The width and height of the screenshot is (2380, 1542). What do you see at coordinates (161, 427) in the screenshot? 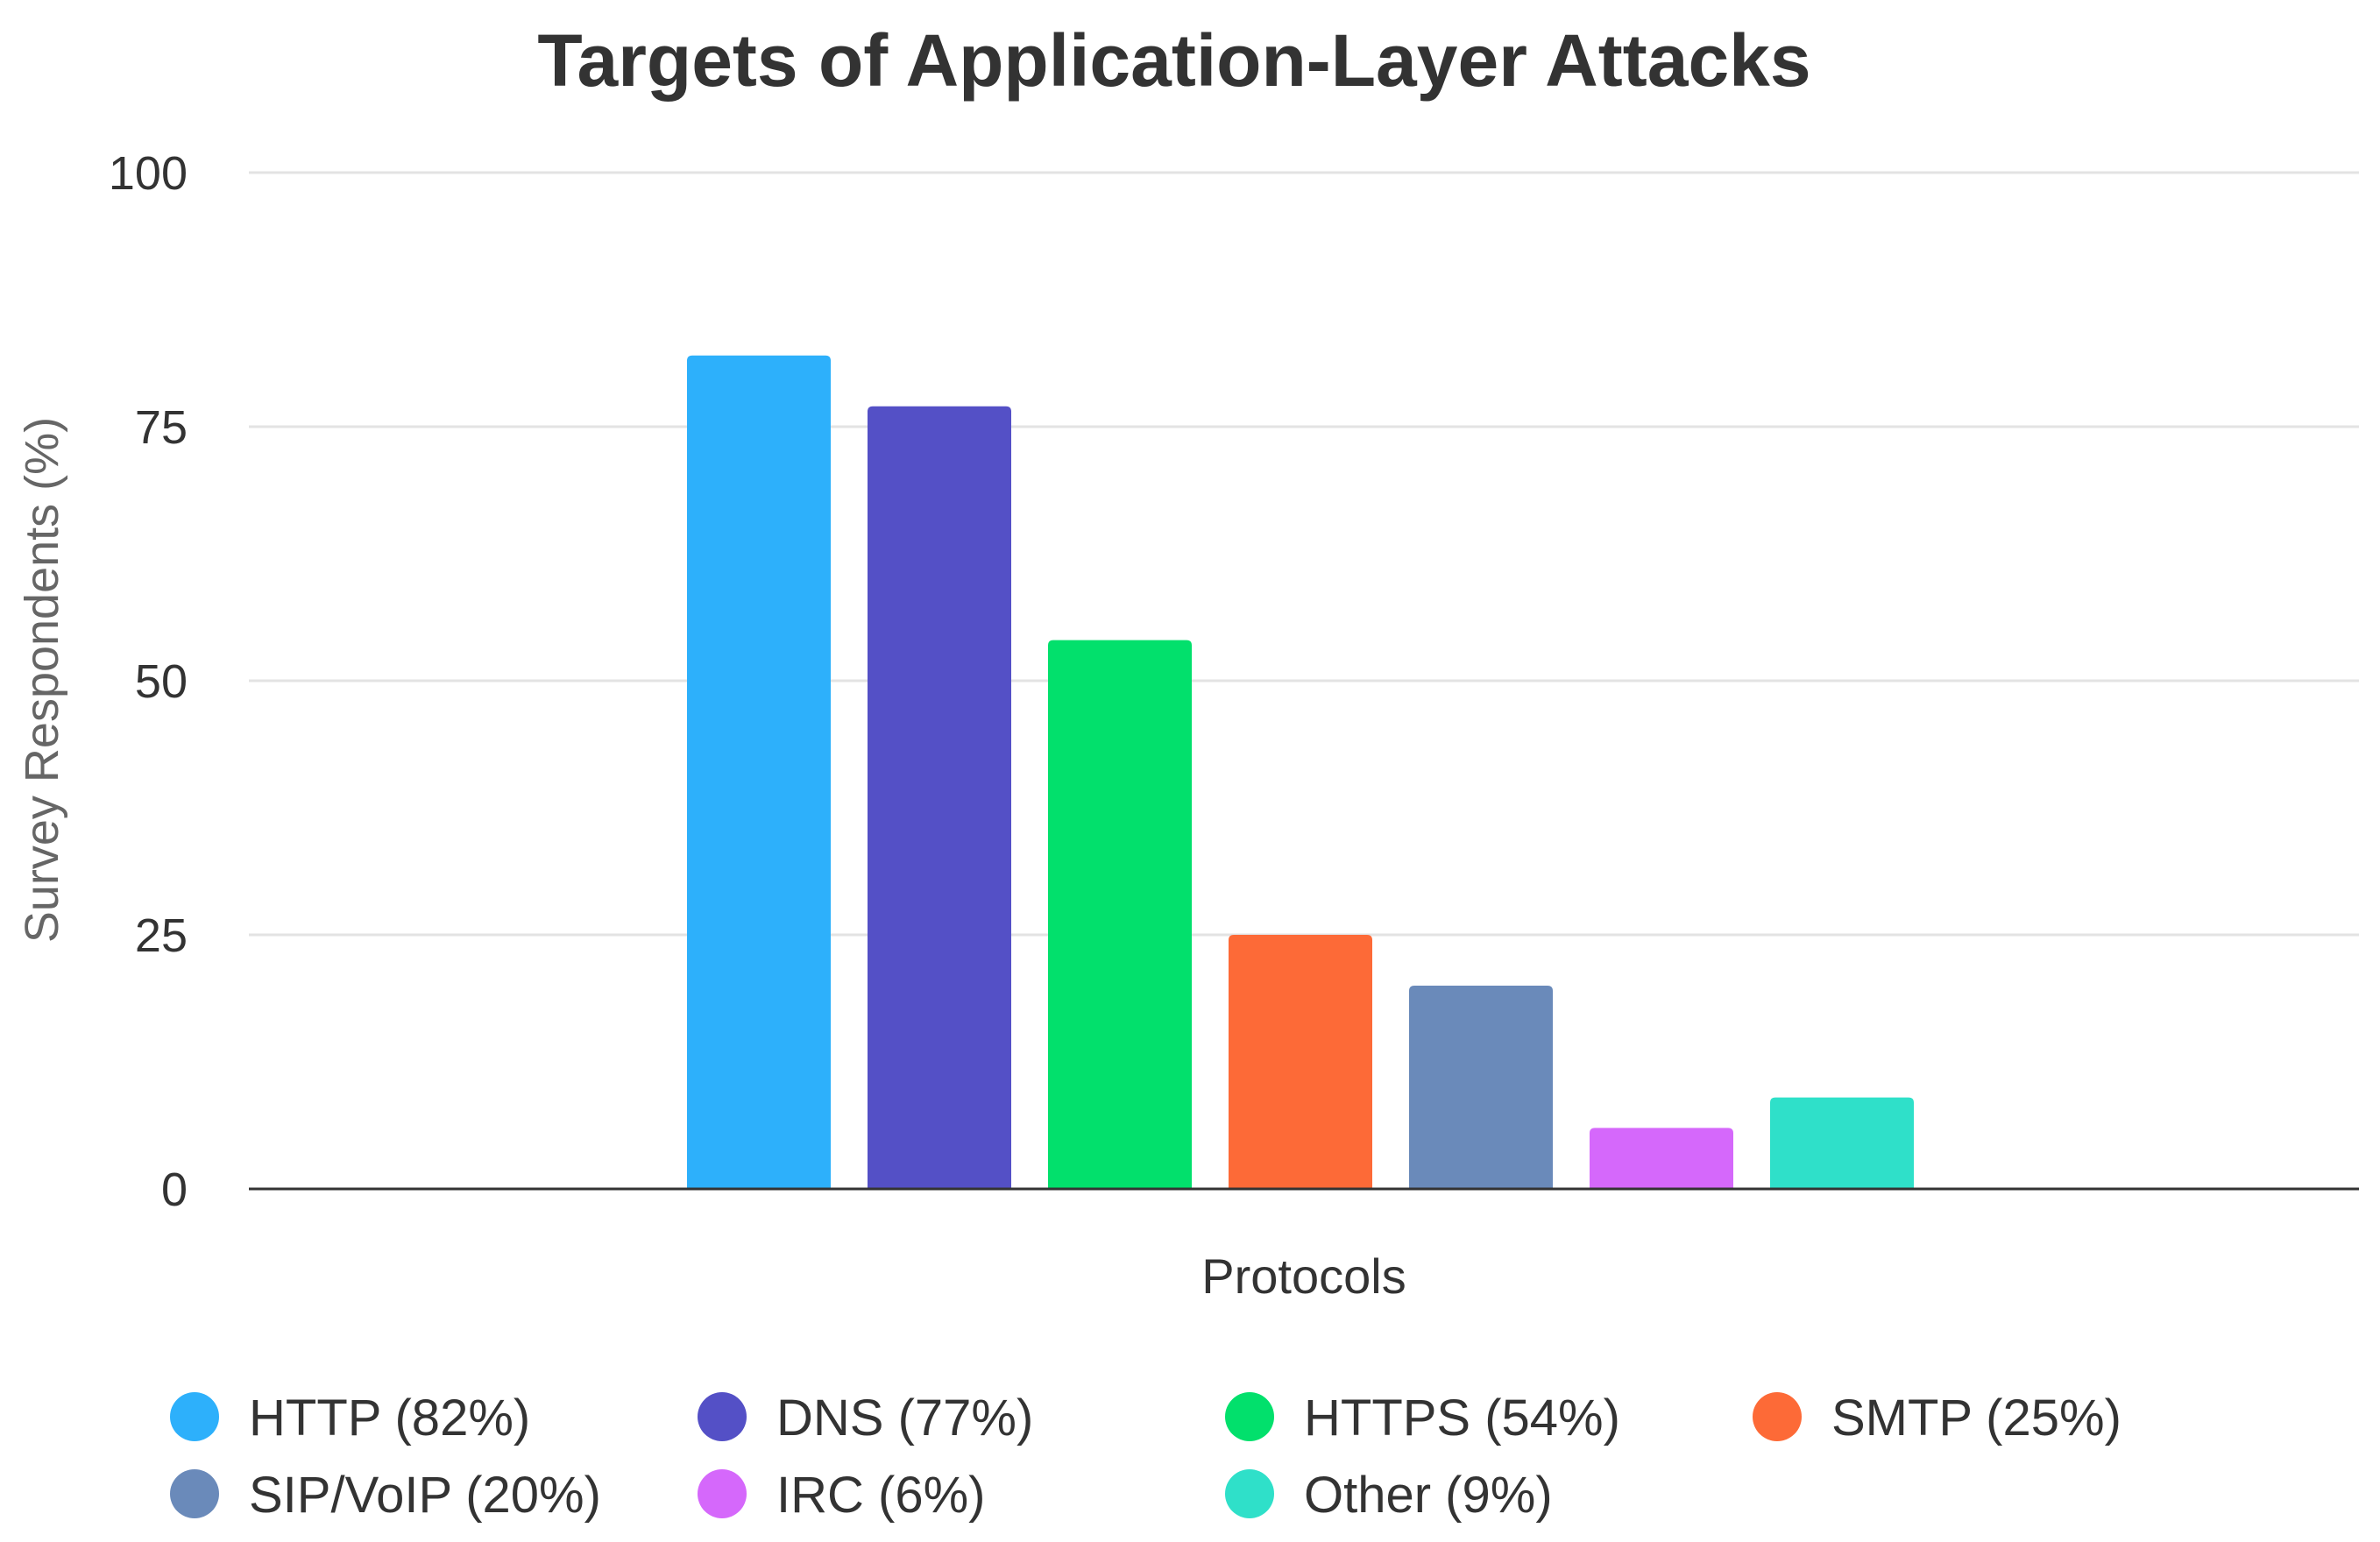
I see `y-tick-label: 75` at bounding box center [161, 427].